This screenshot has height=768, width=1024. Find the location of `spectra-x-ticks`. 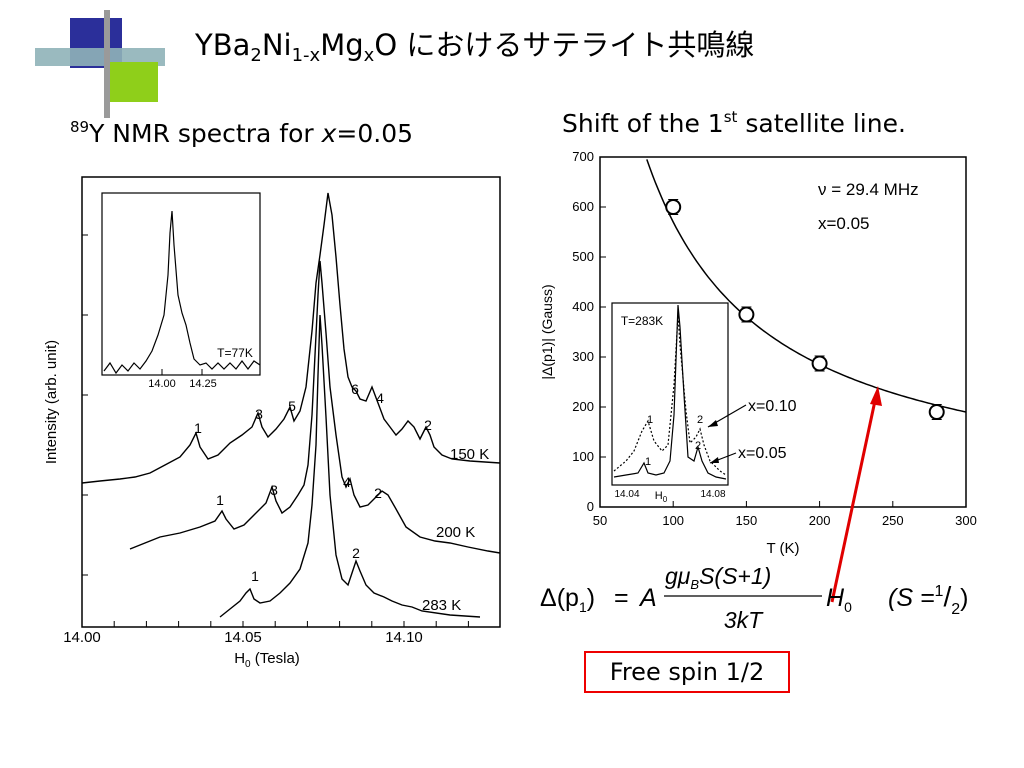

spectra-x-ticks is located at coordinates (275, 624).